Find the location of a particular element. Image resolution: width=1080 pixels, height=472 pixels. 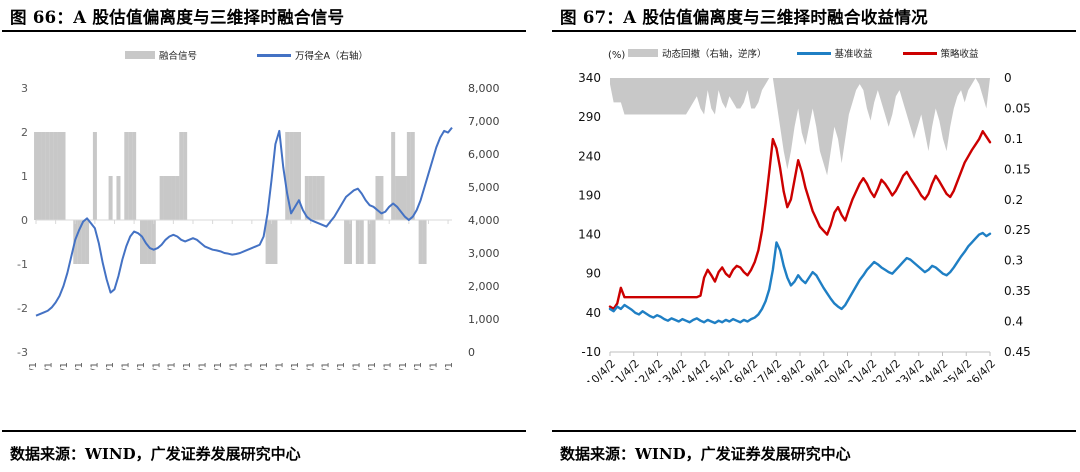

x-axis-tick-label: 2013/9/1 is located at coordinates (187, 366).